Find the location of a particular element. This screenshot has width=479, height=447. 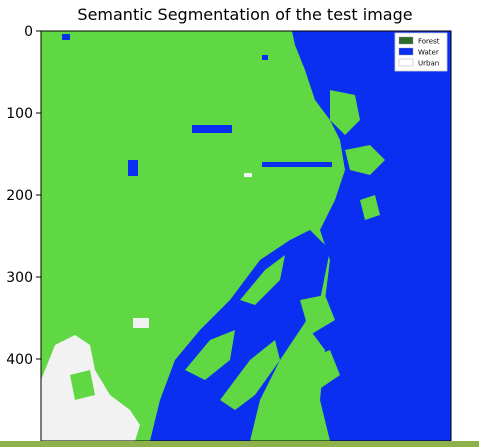

y-tick-label: 400 is located at coordinates (19, 360).